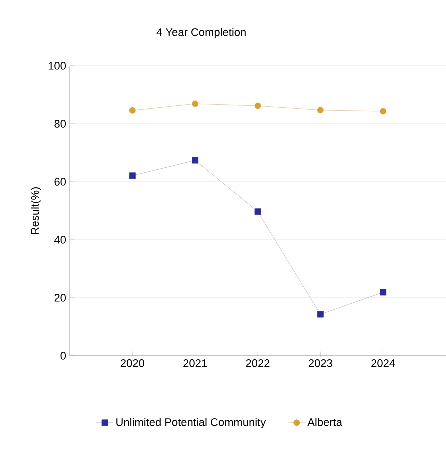  What do you see at coordinates (258, 364) in the screenshot?
I see `x-tick-label: 2022` at bounding box center [258, 364].